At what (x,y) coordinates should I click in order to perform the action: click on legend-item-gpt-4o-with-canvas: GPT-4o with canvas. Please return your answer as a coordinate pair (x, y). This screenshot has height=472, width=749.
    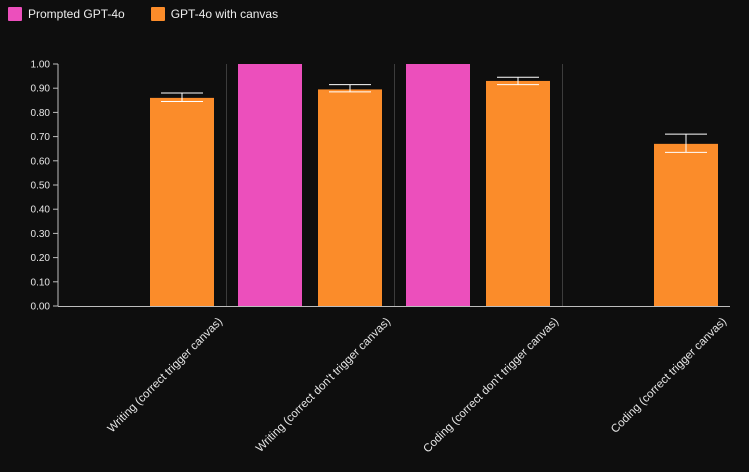
    Looking at the image, I should click on (214, 14).